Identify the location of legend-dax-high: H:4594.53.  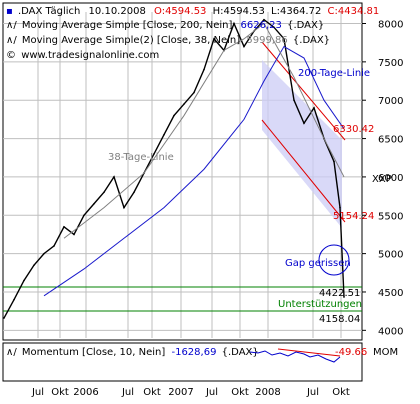
(239, 11).